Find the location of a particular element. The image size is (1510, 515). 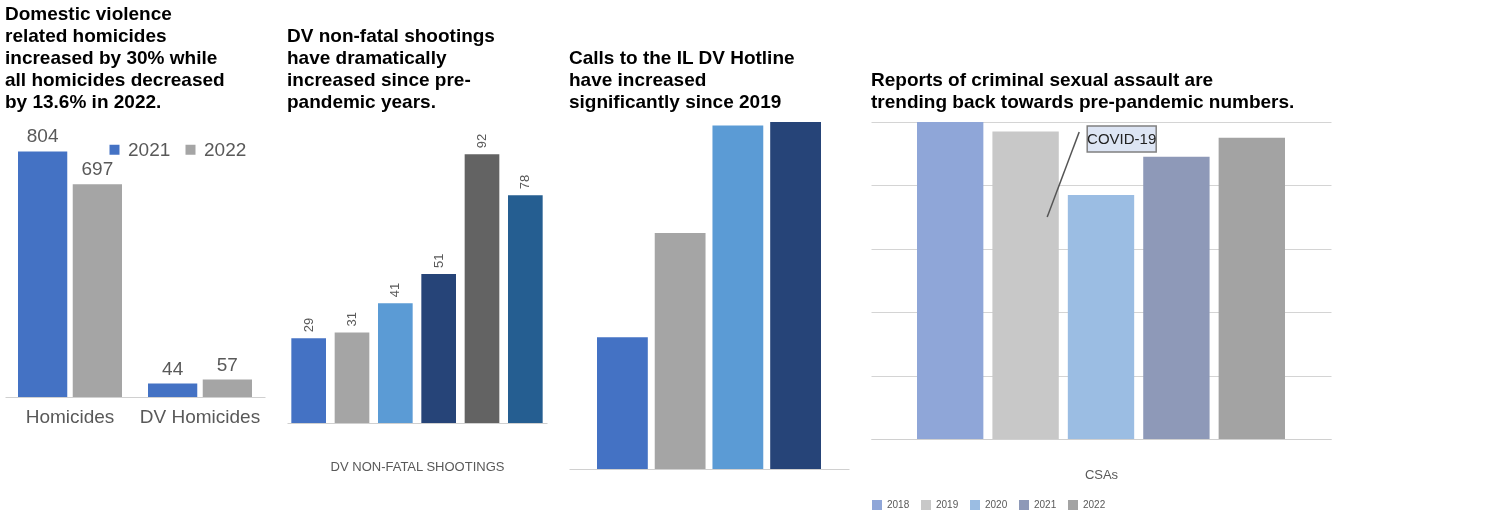

data-label: 41 is located at coordinates (395, 290).